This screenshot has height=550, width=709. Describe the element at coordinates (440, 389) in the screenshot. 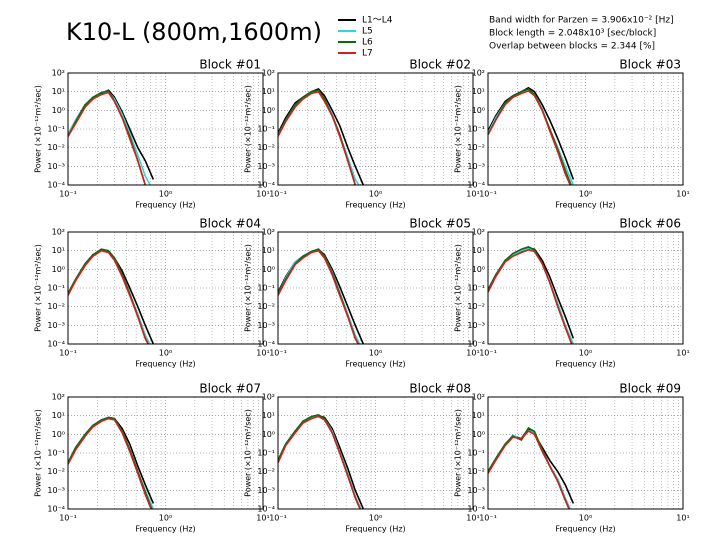

I see `panel-title: Block #08` at that location.